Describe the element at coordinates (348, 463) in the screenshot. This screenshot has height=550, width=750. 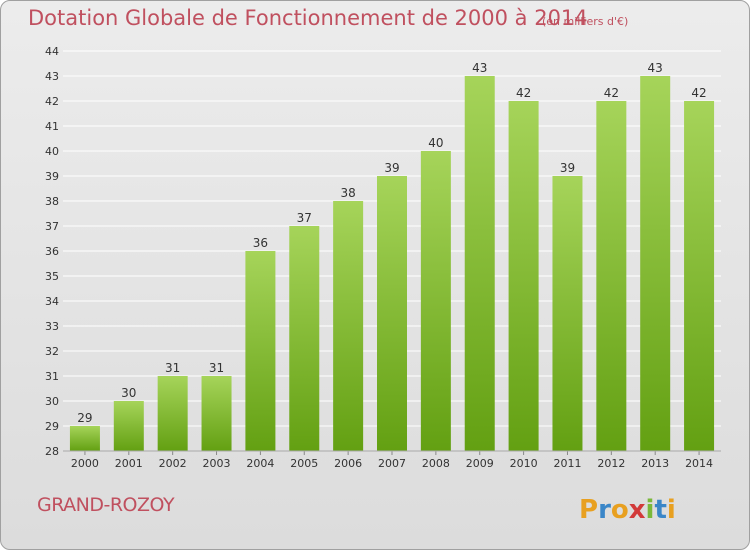
I see `x-tick-label: 2006` at that location.